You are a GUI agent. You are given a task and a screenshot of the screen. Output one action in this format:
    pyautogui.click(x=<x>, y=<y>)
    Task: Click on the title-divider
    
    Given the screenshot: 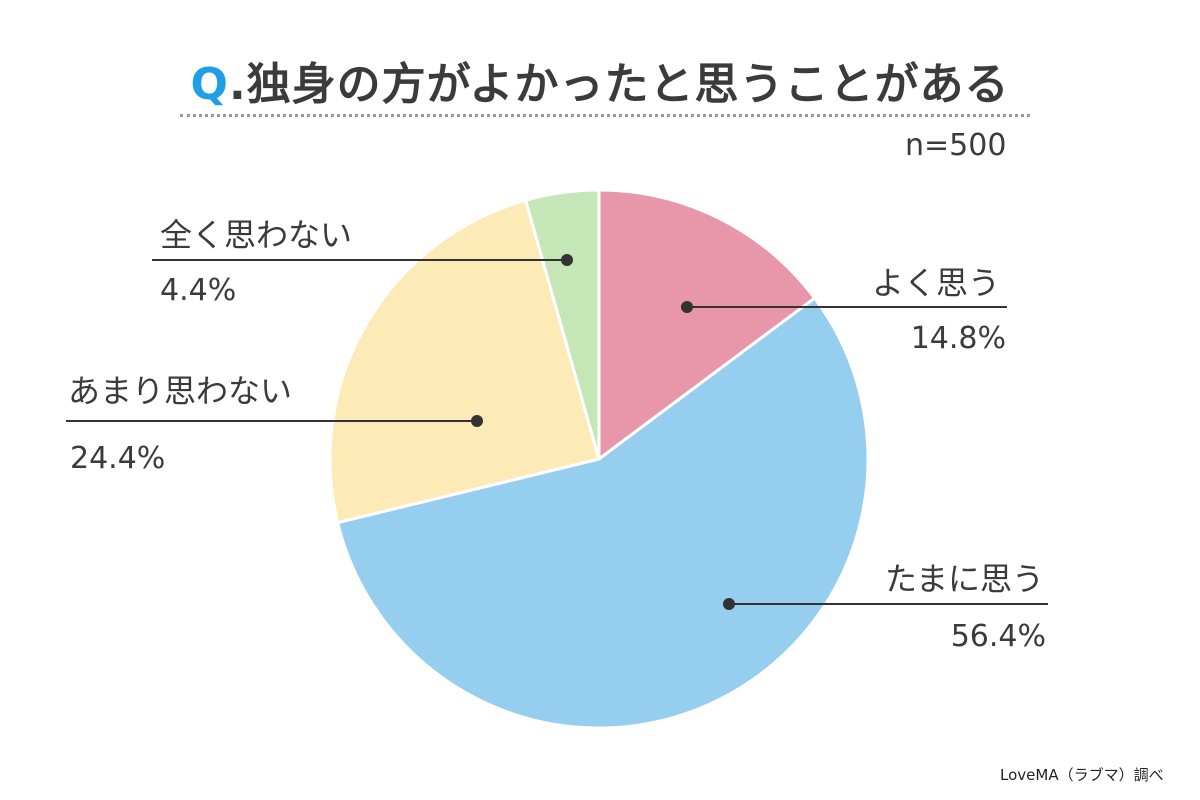 What is the action you would take?
    pyautogui.click(x=605, y=115)
    